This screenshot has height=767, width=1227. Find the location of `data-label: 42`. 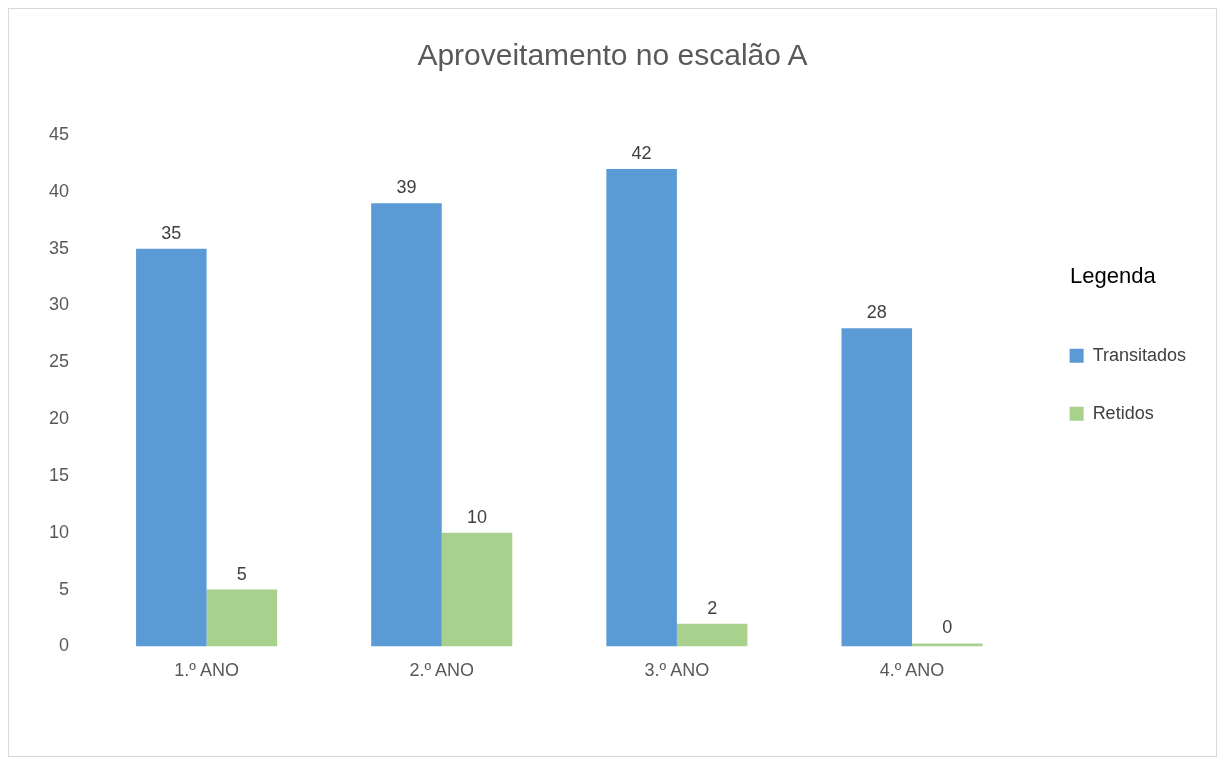

data-label: 42 is located at coordinates (641, 153).